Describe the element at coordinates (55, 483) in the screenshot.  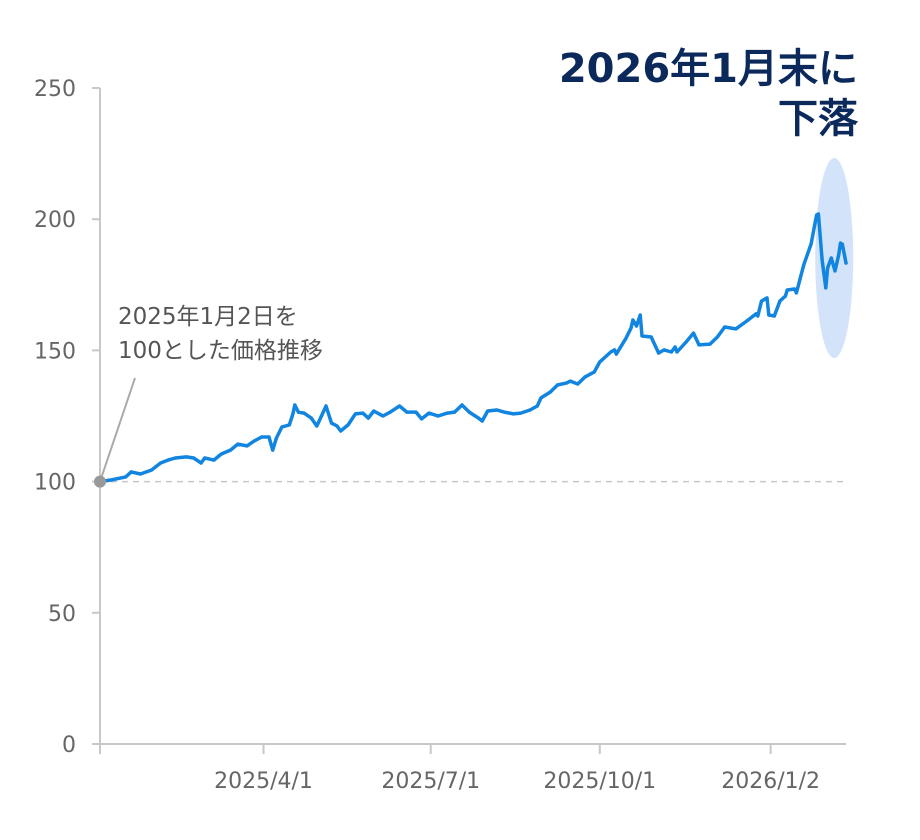
I see `y-tick-label: 100` at that location.